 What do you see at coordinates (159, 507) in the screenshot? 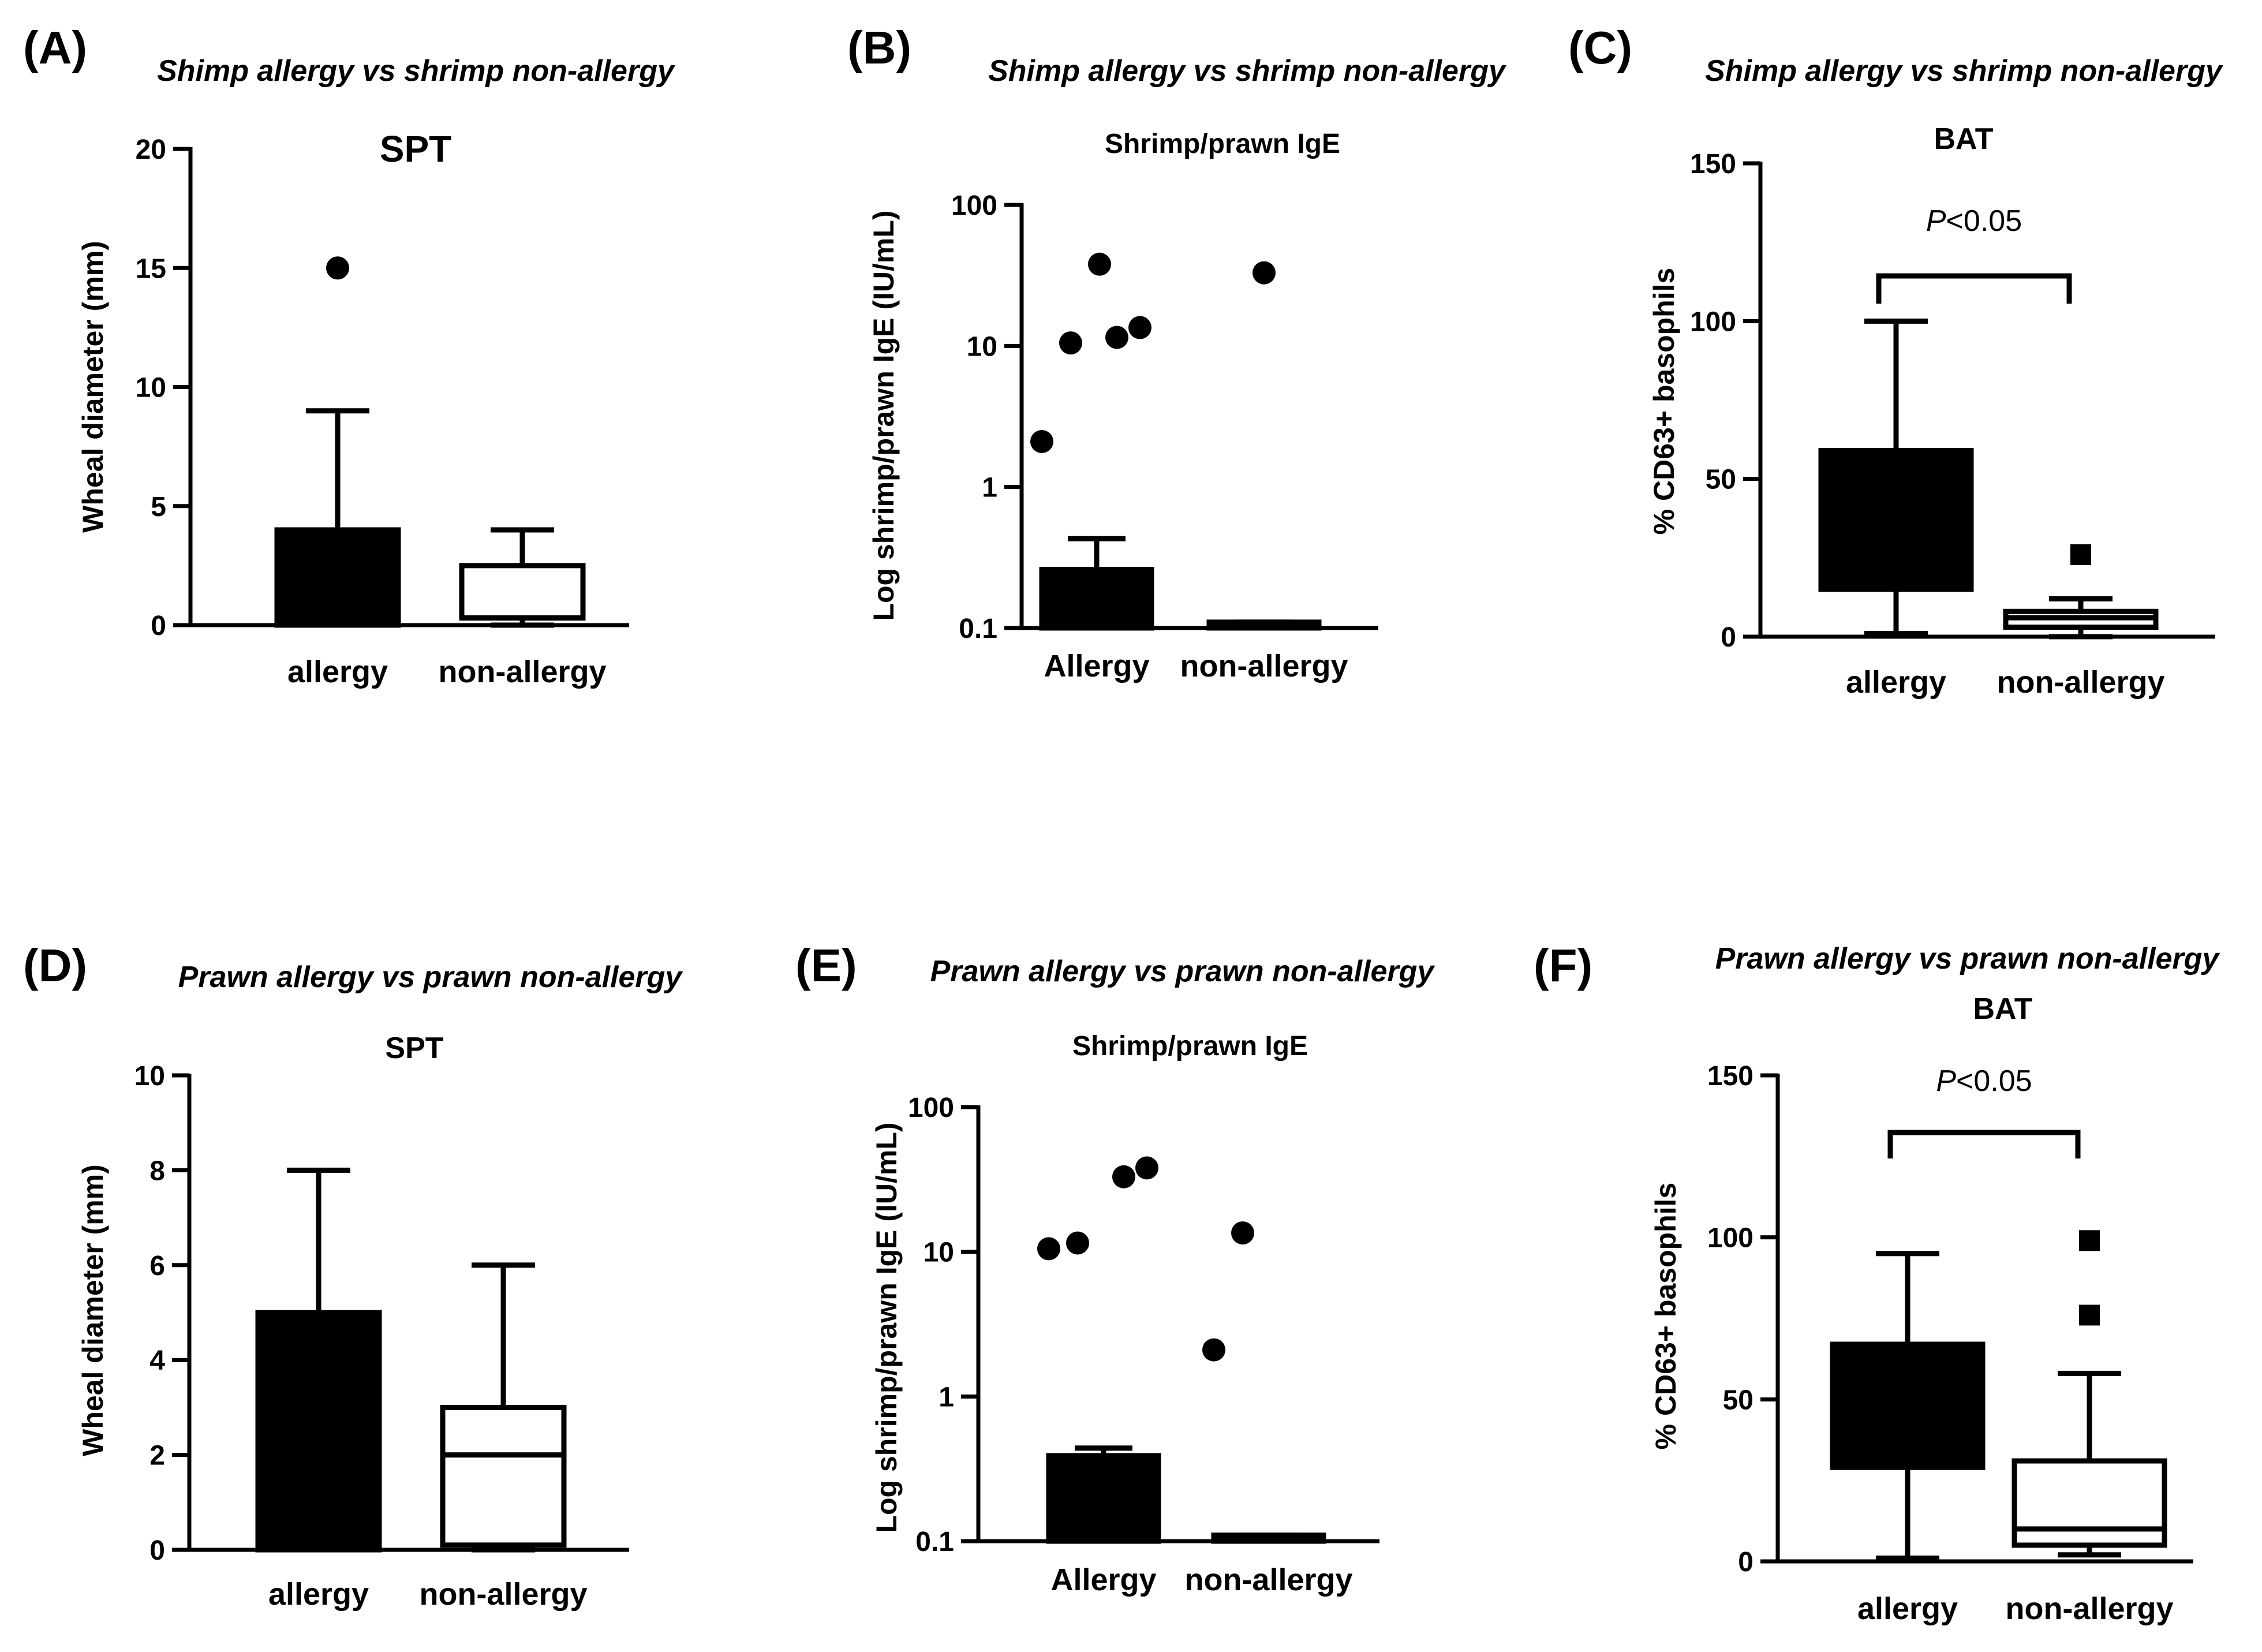
I see `y-tick-label: 5` at bounding box center [159, 507].